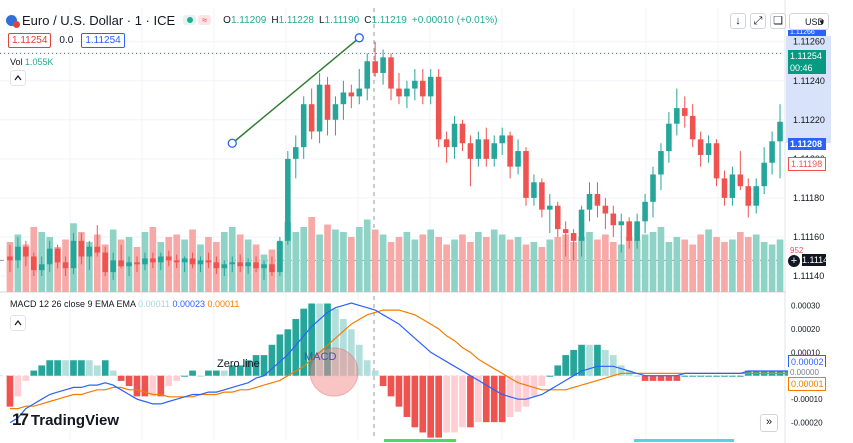 The height and width of the screenshot is (443, 853). What do you see at coordinates (205, 20) in the screenshot?
I see `market-badge: ≈` at bounding box center [205, 20].